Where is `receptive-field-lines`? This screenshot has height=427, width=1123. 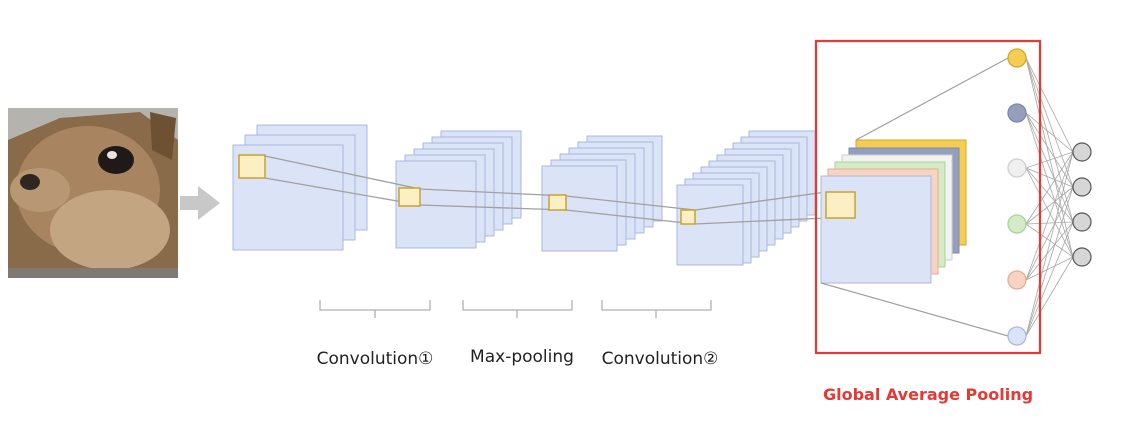 receptive-field-lines is located at coordinates (545, 190).